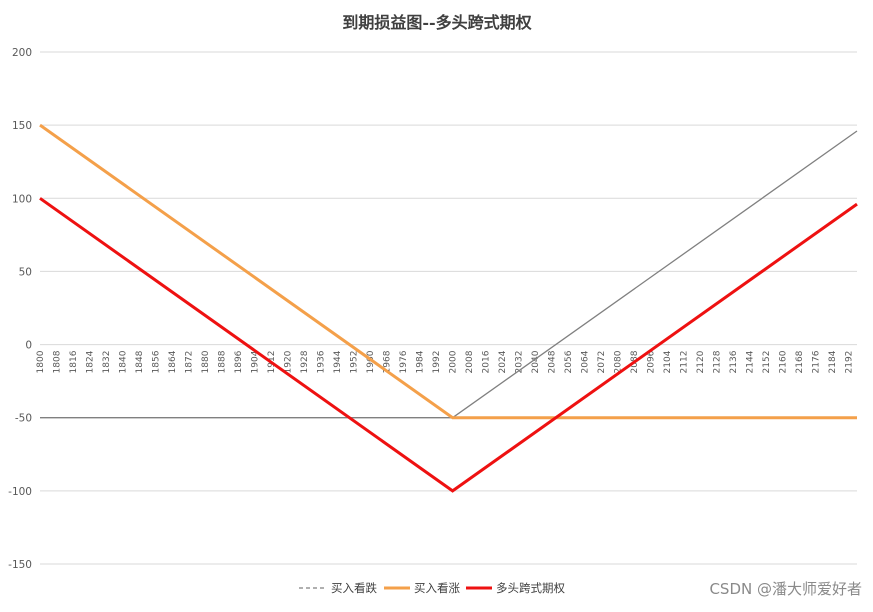 Image resolution: width=873 pixels, height=612 pixels. I want to click on y-tick-label: -50, so click(23, 419).